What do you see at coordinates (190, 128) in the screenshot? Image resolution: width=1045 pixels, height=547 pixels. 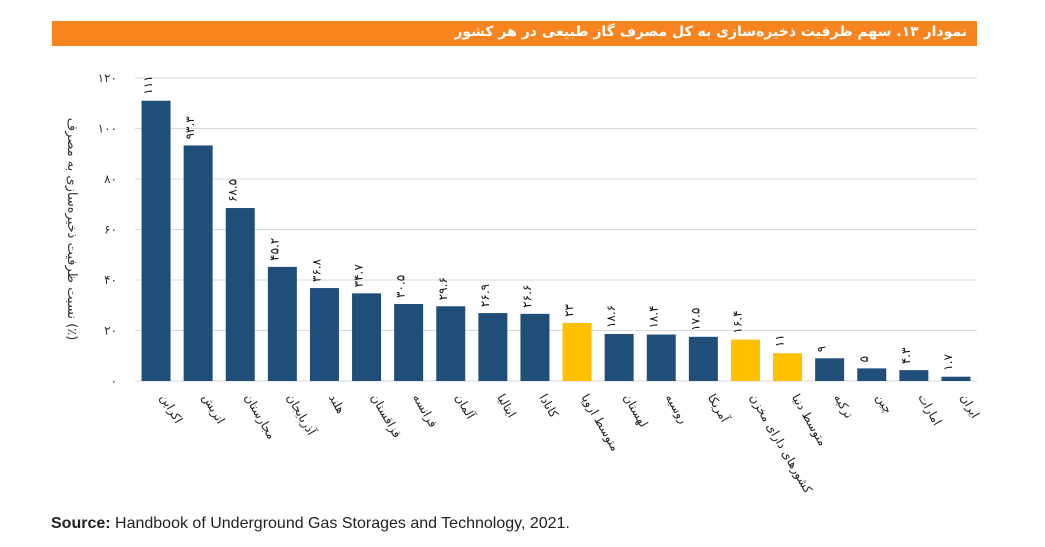 I see `data-label: ۹۳.۳` at bounding box center [190, 128].